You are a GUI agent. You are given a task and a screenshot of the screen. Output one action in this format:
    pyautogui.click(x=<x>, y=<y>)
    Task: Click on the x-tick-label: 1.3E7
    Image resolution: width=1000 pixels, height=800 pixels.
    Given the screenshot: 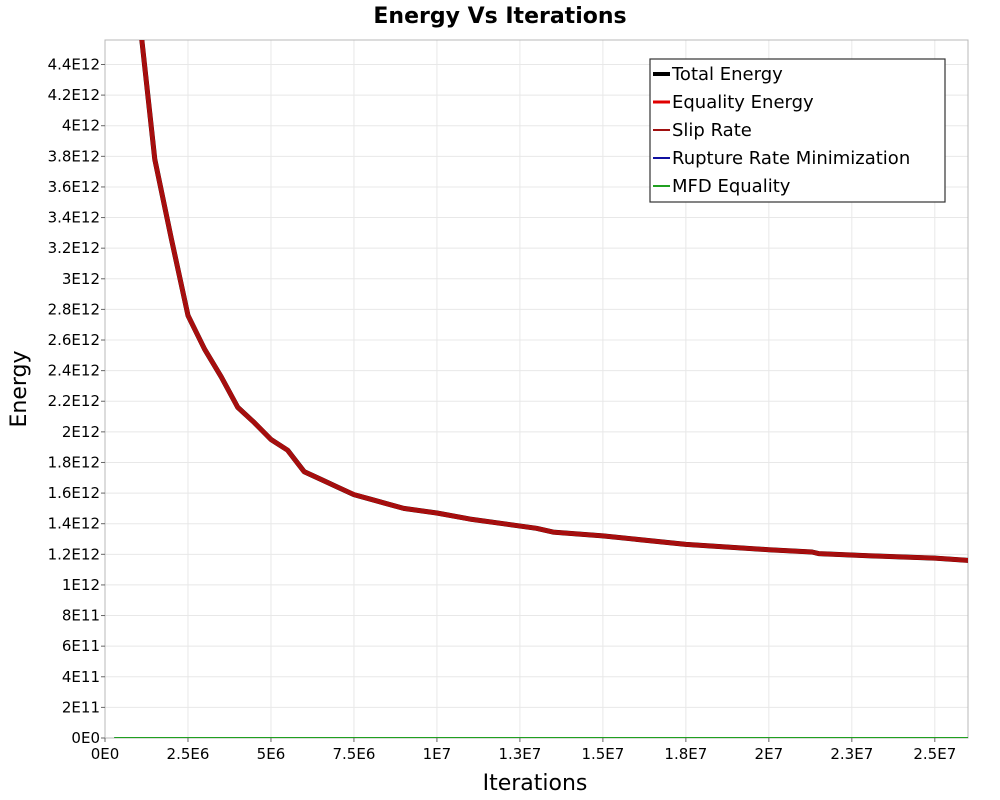 What is the action you would take?
    pyautogui.click(x=519, y=754)
    